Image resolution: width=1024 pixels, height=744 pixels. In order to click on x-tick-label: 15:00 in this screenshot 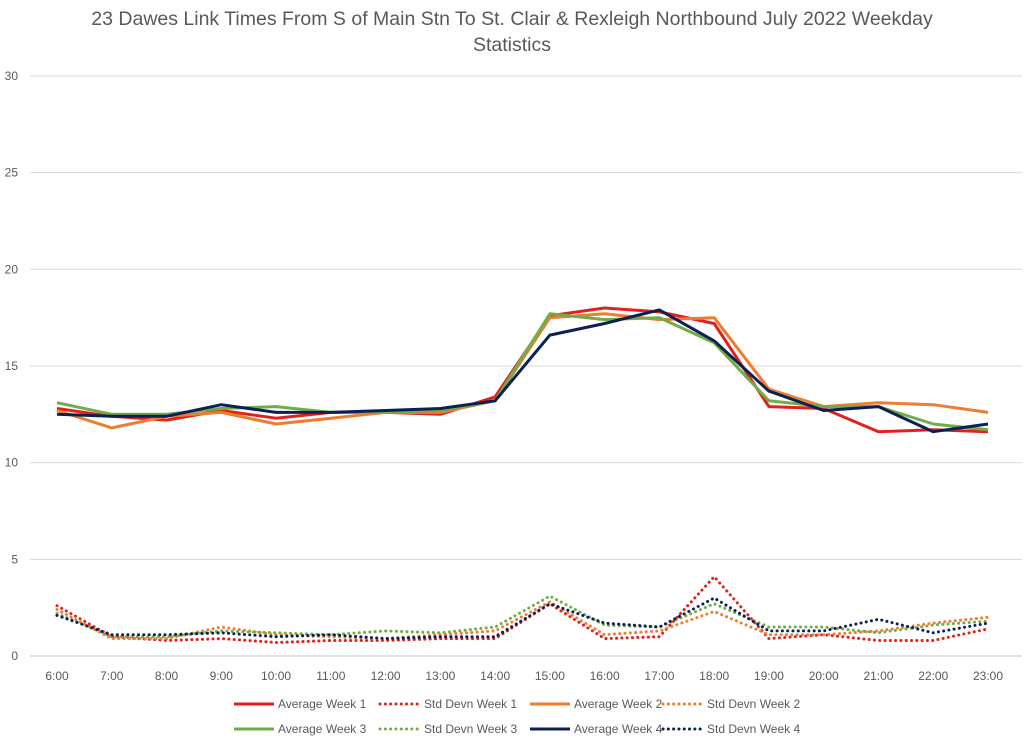, I will do `click(550, 676)`.